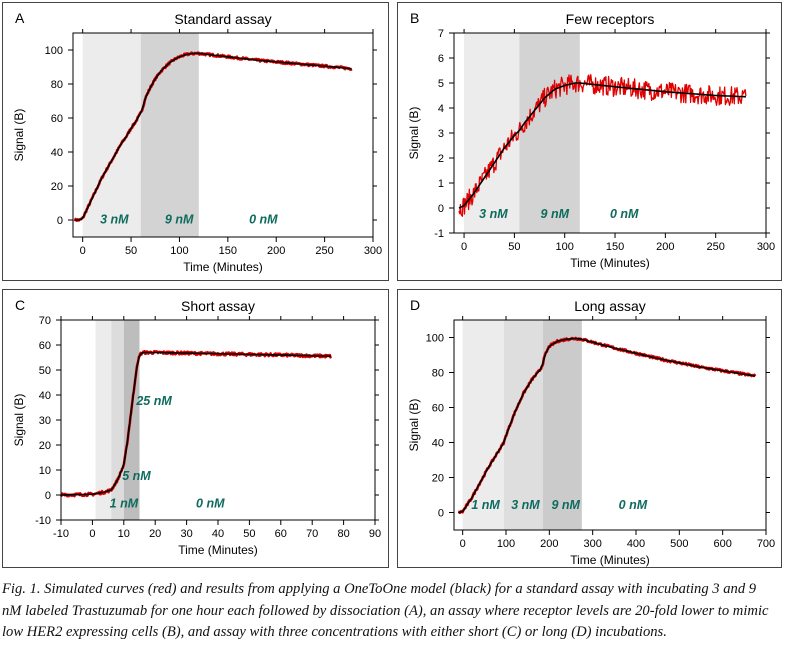 This screenshot has height=645, width=797. Describe the element at coordinates (441, 184) in the screenshot. I see `y-tick-label: 1` at that location.